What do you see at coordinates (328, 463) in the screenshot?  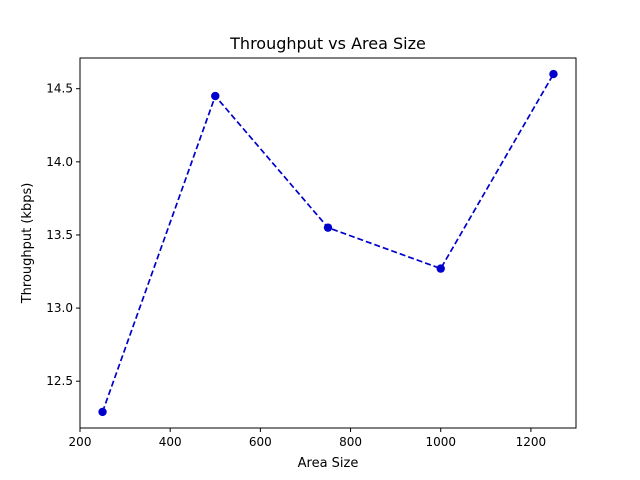 I see `x-axis-label: Area Size` at bounding box center [328, 463].